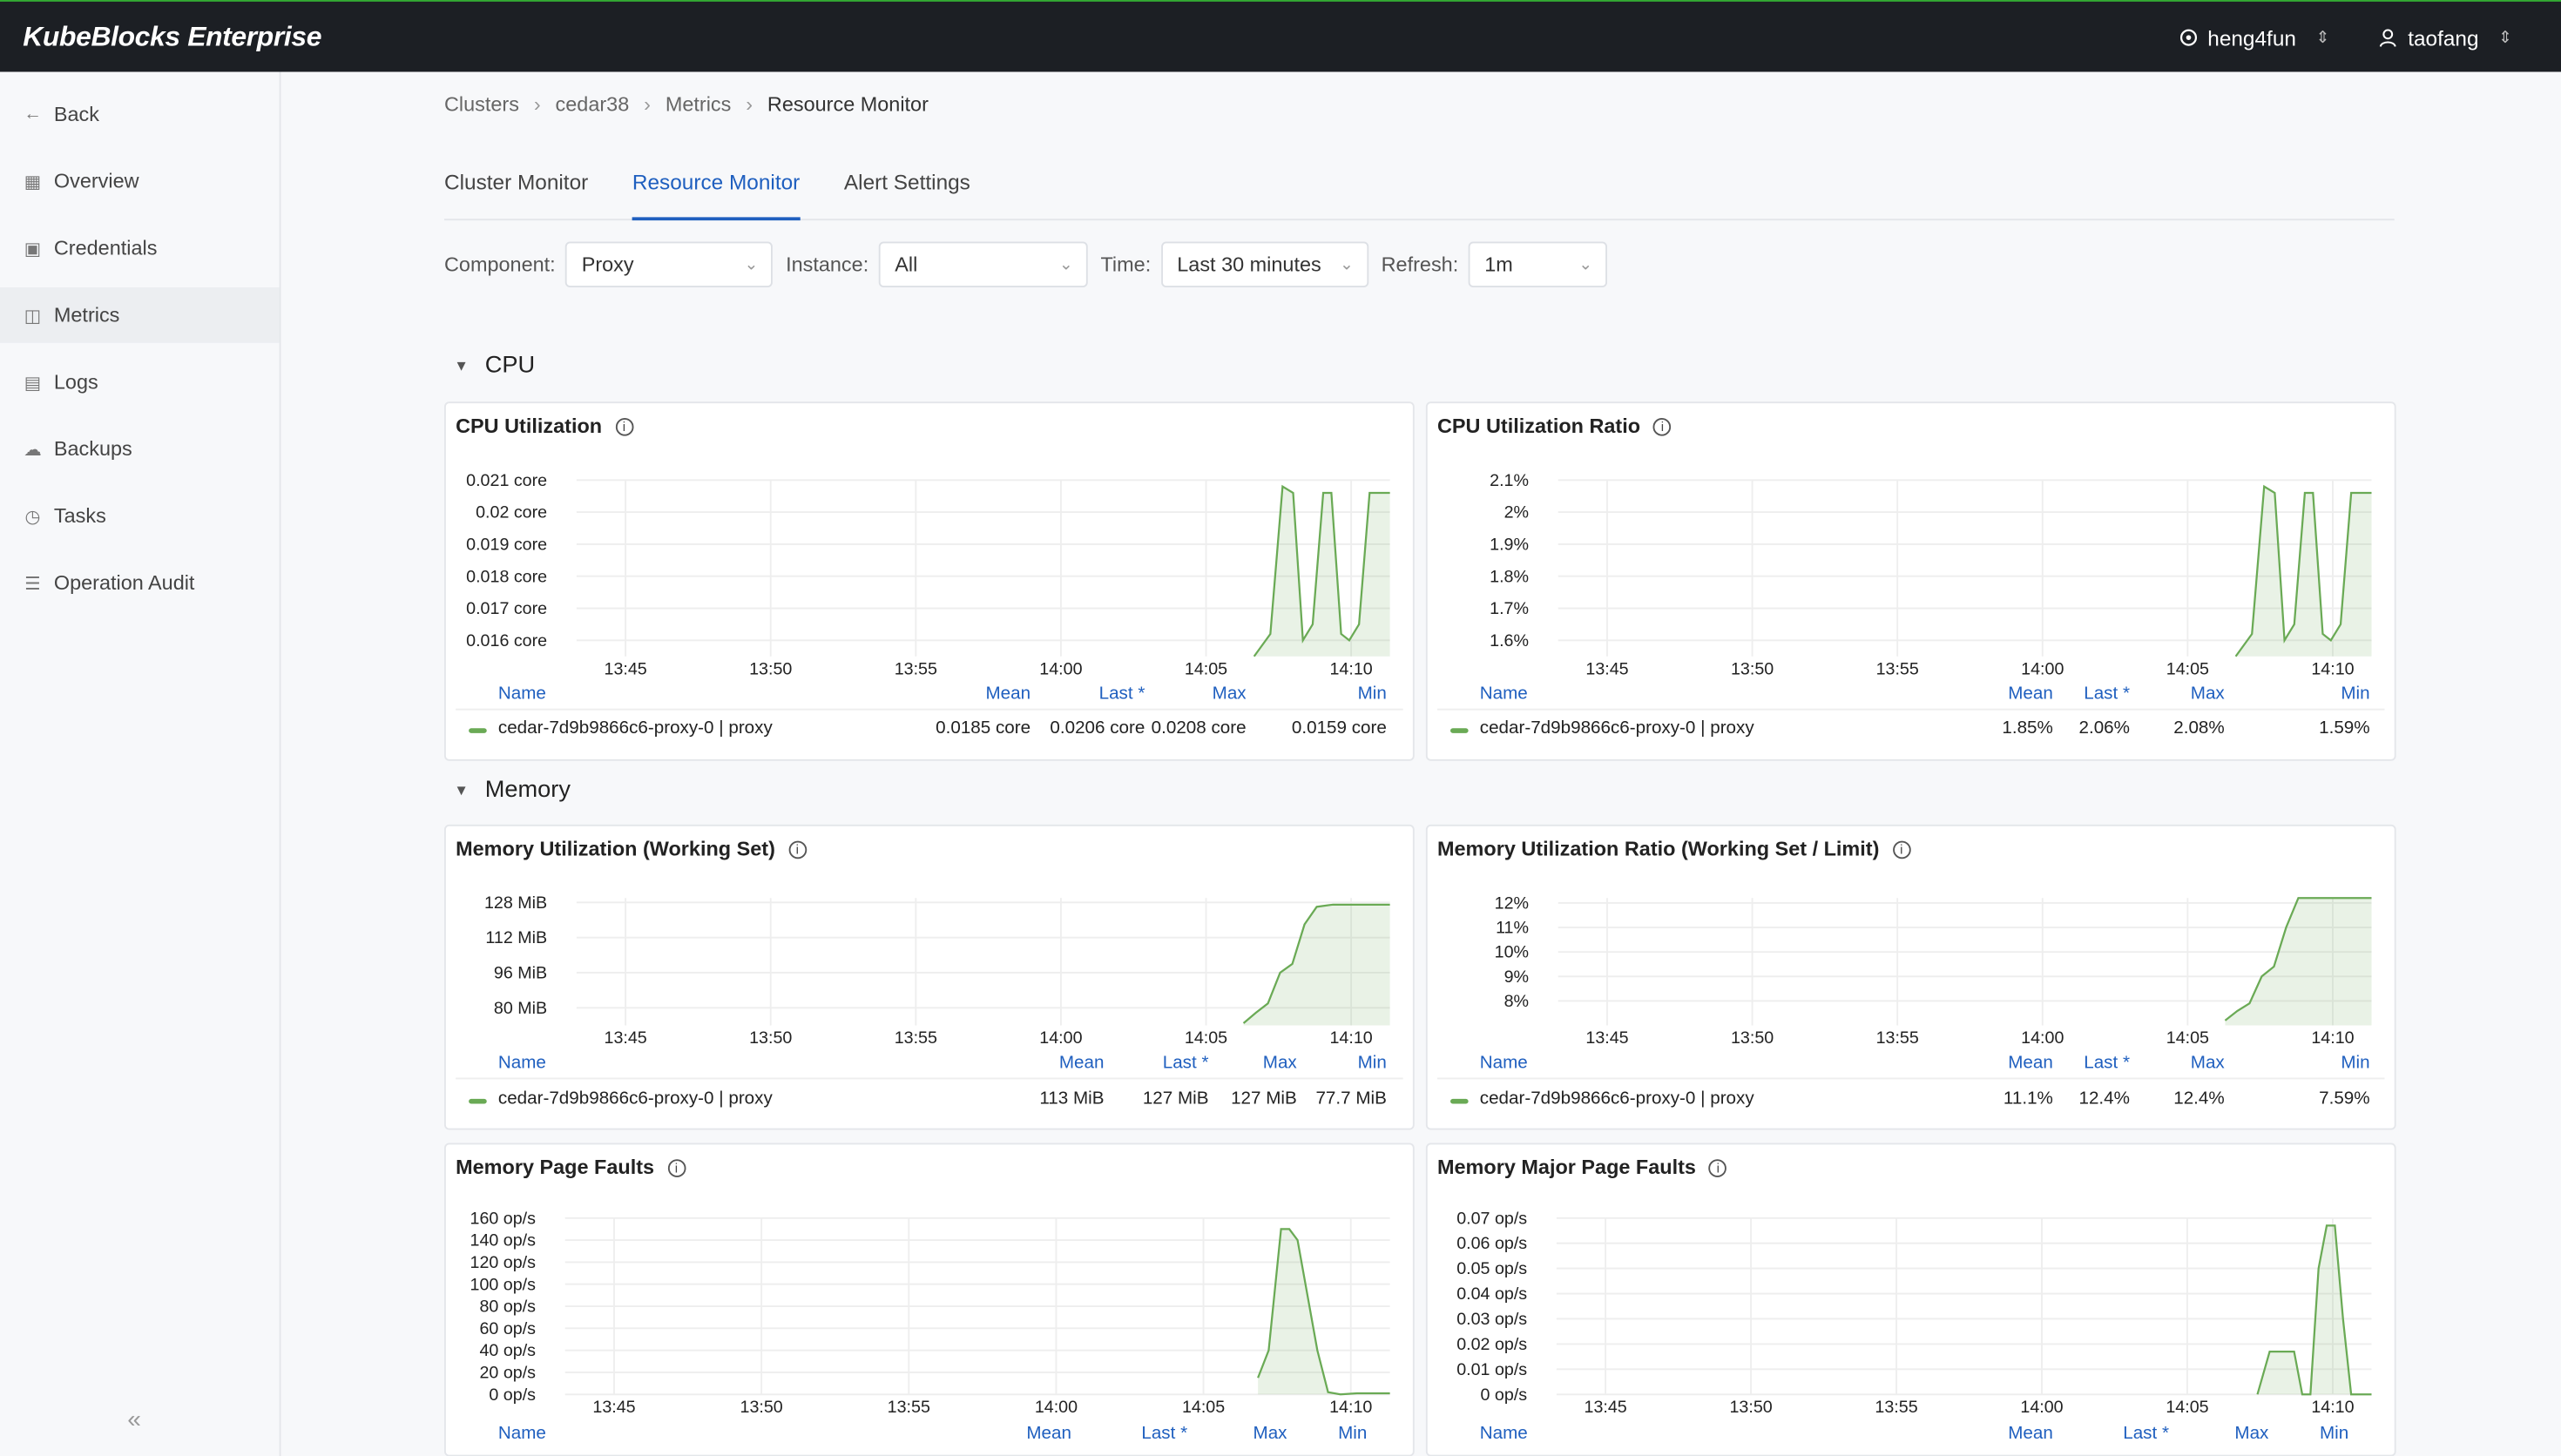 The width and height of the screenshot is (2561, 1456). Describe the element at coordinates (827, 264) in the screenshot. I see `instance-label: Instance:` at that location.